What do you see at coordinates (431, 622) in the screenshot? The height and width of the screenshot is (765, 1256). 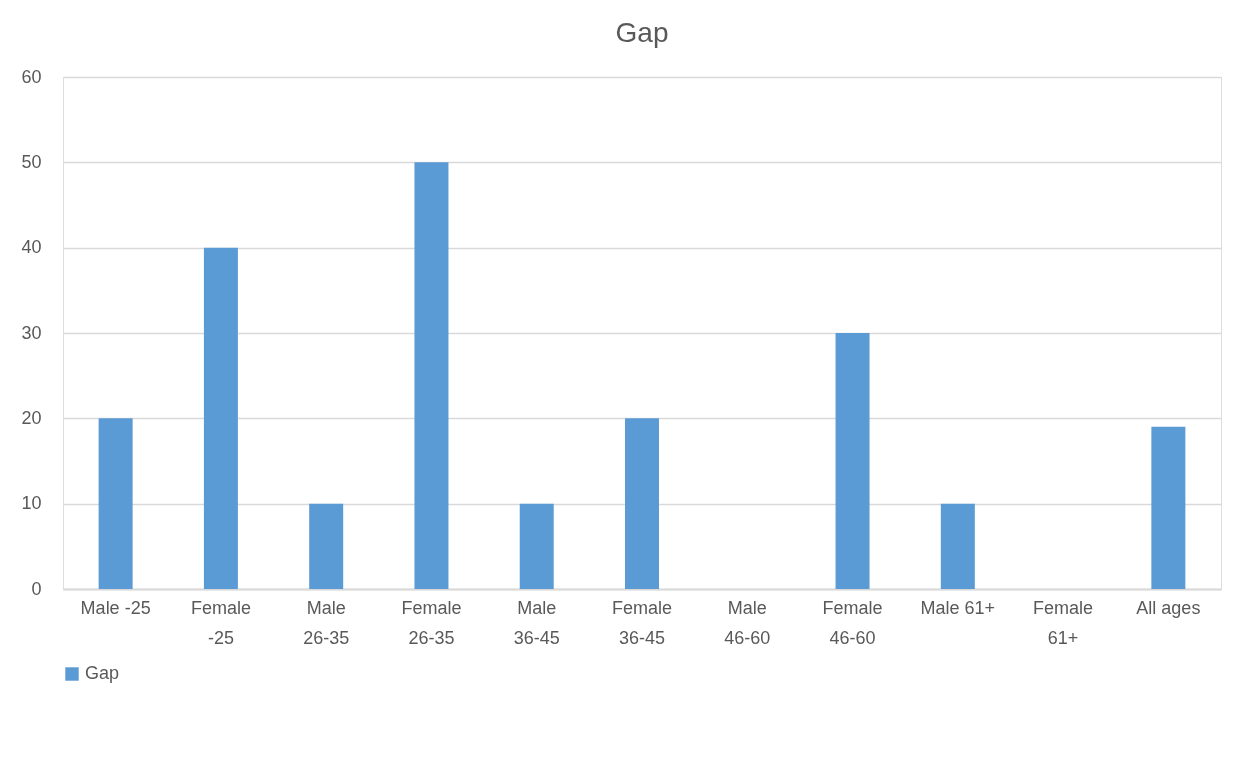 I see `x-tick-label: Female 26-35` at bounding box center [431, 622].